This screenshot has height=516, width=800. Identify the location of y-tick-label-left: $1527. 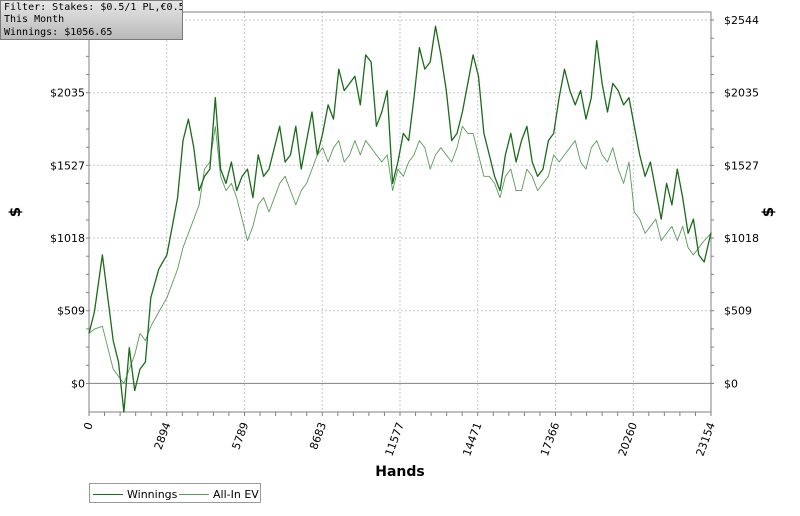
(67, 165).